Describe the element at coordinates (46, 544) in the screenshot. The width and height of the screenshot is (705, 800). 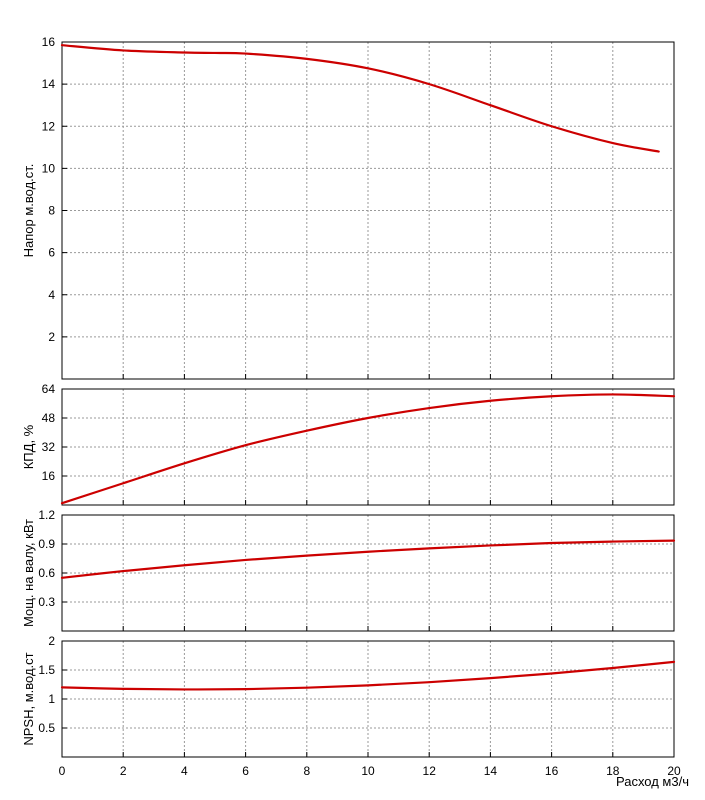
I see `y-tick-label: 0.9` at that location.